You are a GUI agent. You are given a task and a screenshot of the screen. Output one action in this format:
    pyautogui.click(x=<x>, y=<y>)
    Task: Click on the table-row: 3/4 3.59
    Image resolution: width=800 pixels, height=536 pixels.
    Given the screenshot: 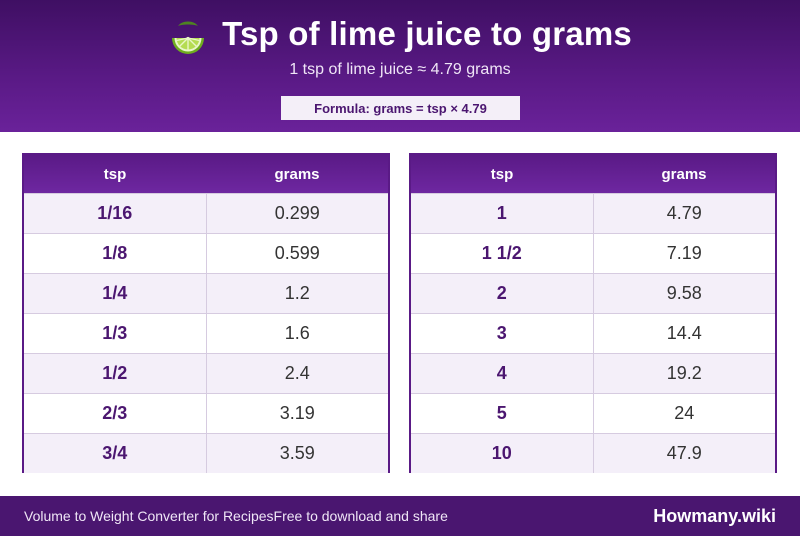 What is the action you would take?
    pyautogui.click(x=206, y=453)
    